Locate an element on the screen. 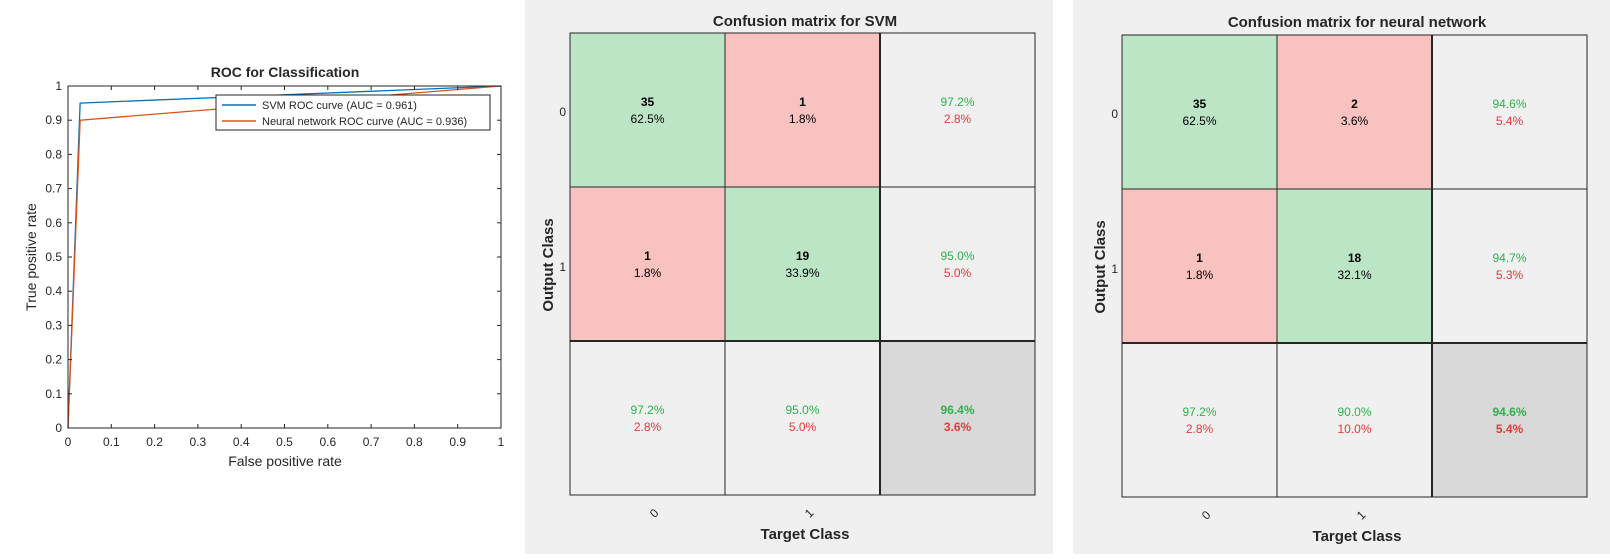 The image size is (1610, 559). roc-legend-label-svm: SVM ROC curve (AUC = 0.961) is located at coordinates (339, 106).